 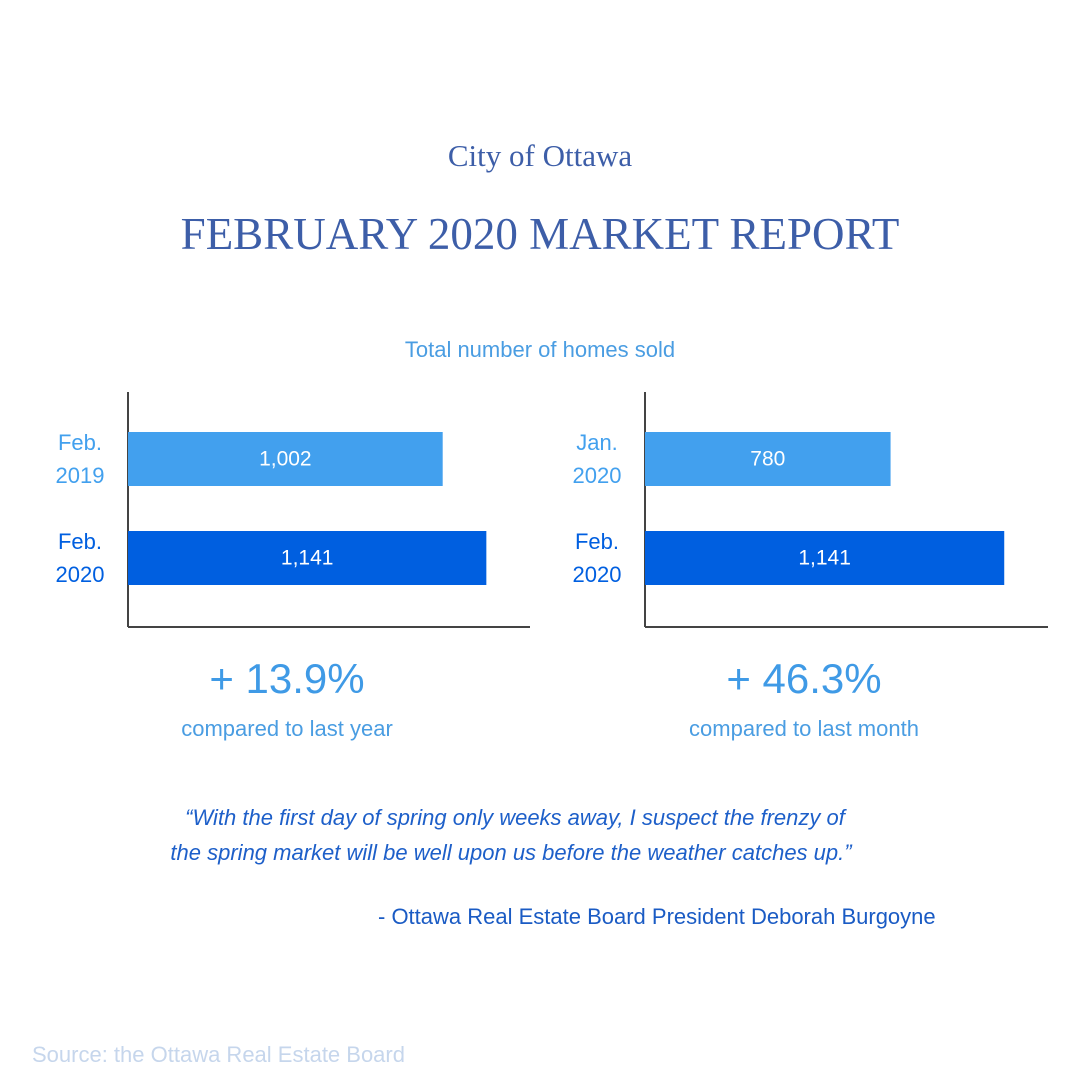 I want to click on subtitle: Total number of homes sold, so click(x=540, y=349).